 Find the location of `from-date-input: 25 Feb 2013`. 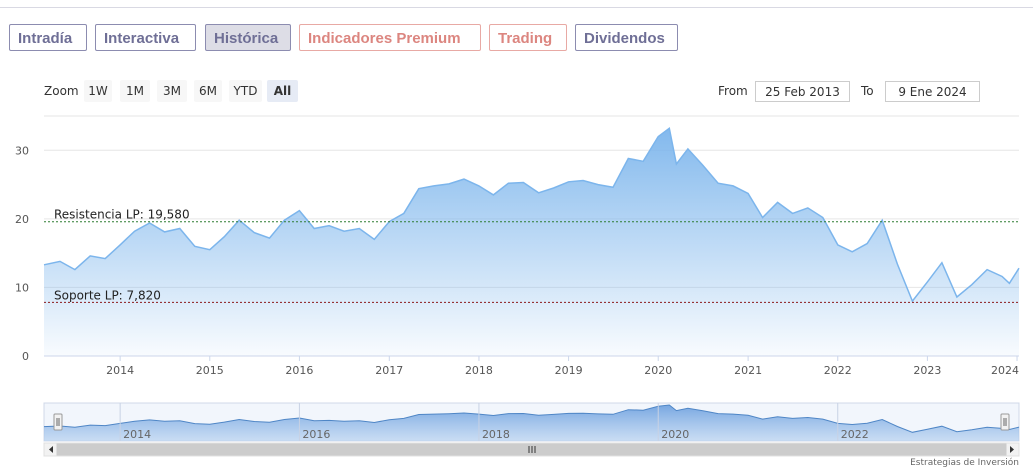

from-date-input: 25 Feb 2013 is located at coordinates (802, 91).